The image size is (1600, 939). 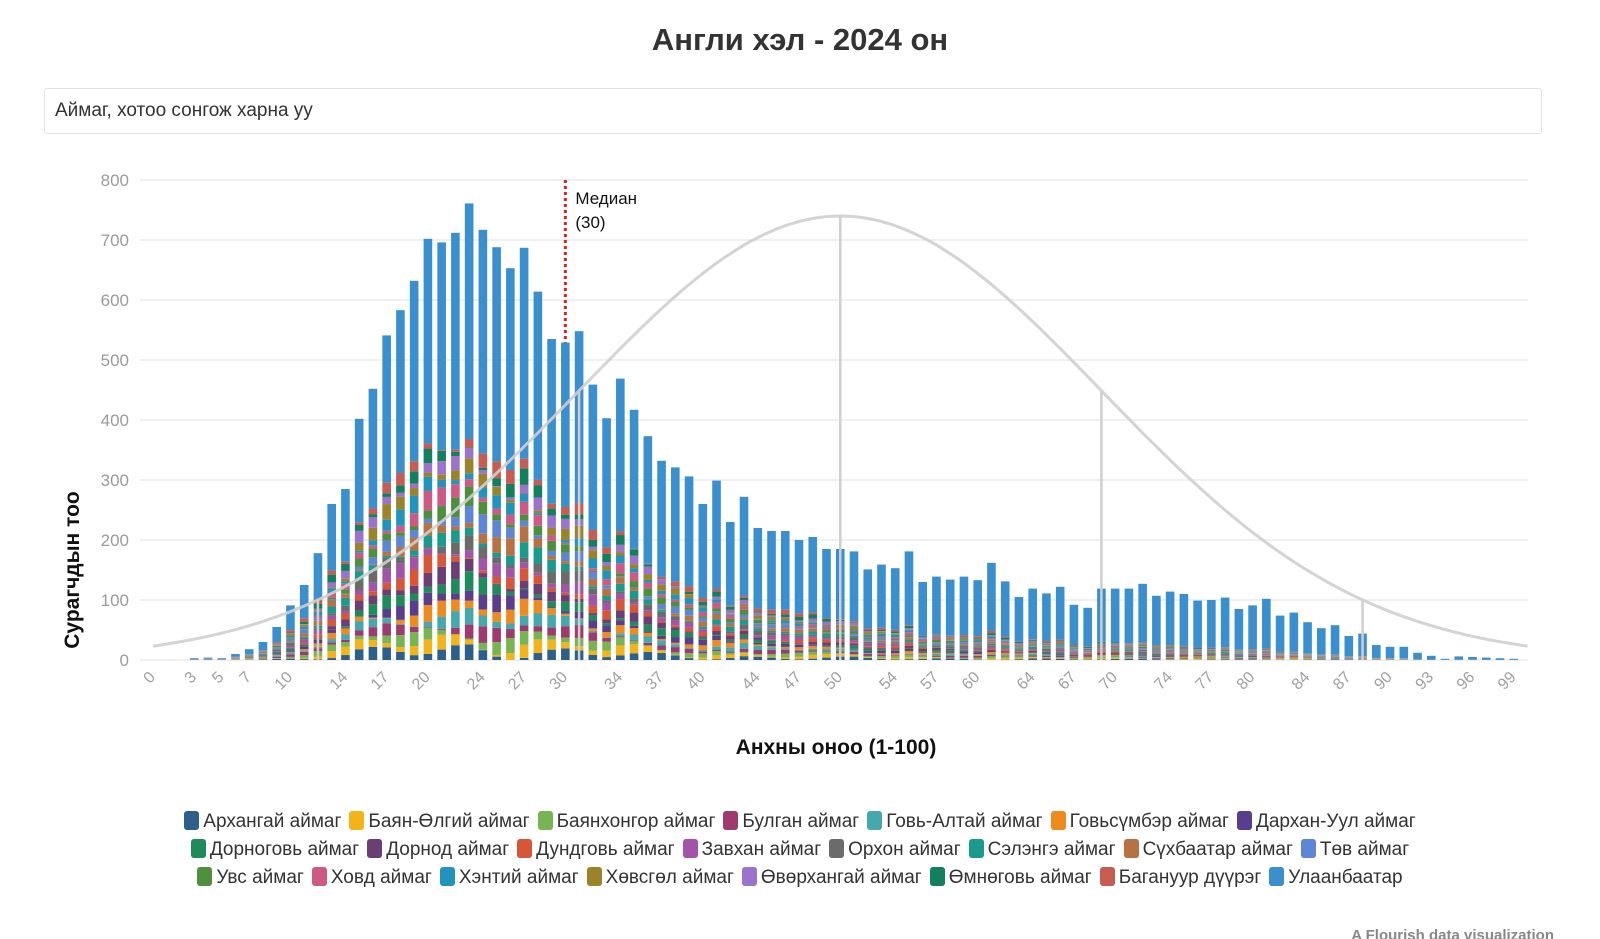 I want to click on legend-item: Булган аймаг, so click(x=791, y=822).